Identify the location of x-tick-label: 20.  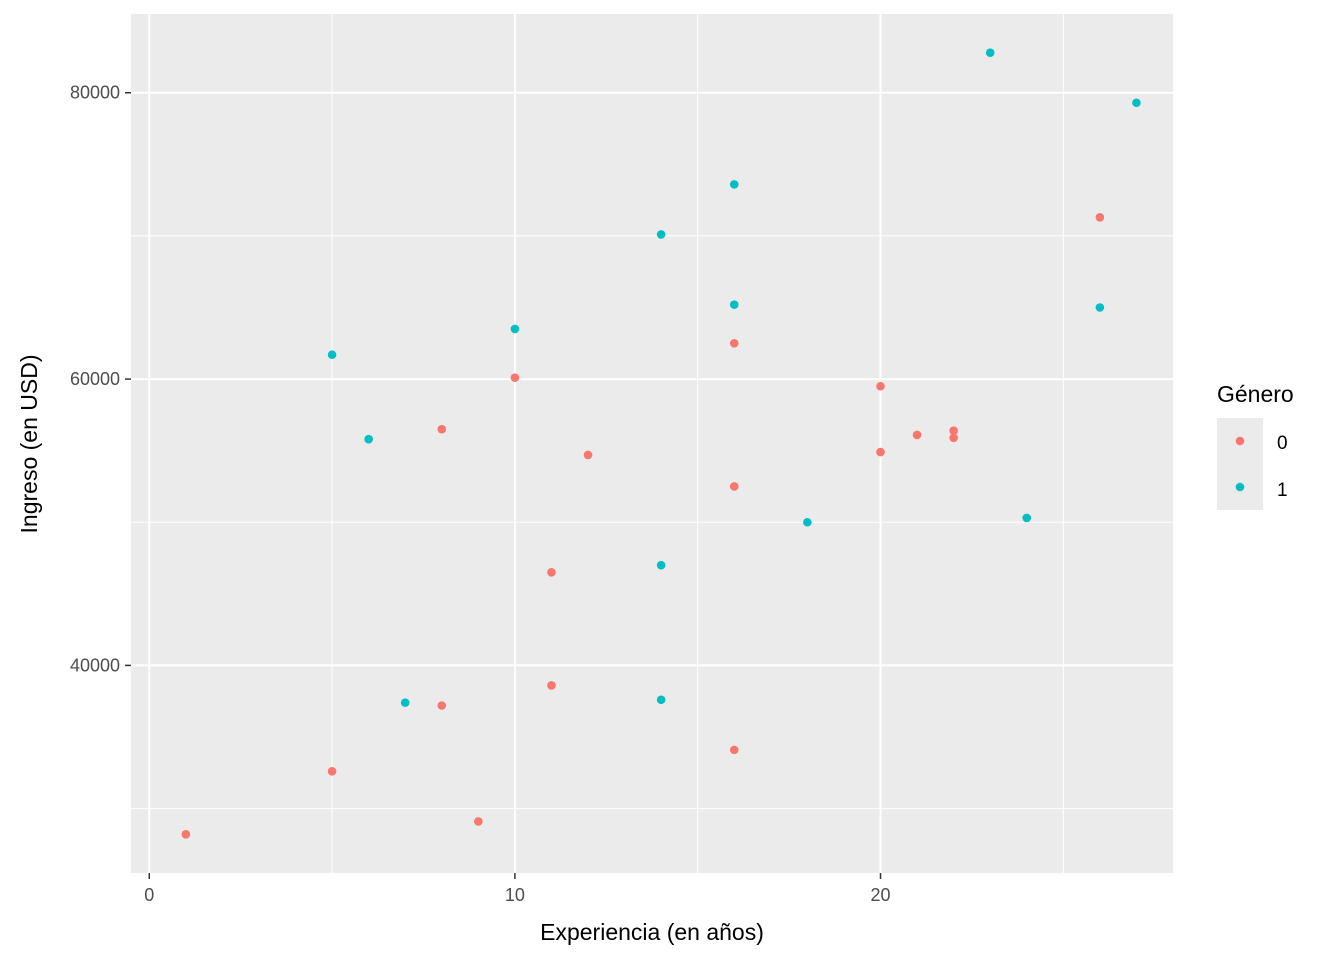
(880, 895).